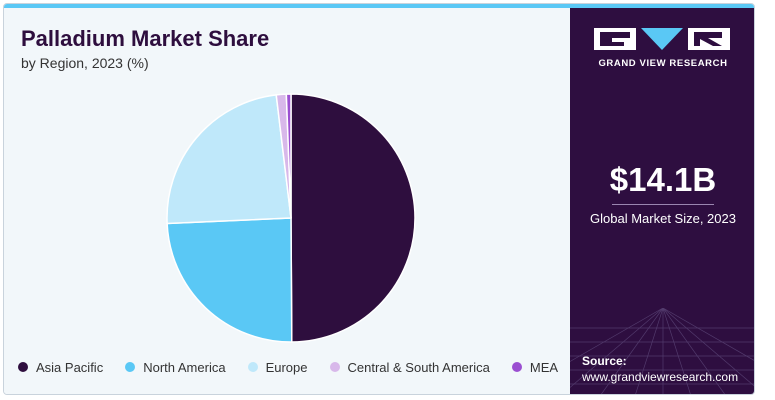  Describe the element at coordinates (184, 367) in the screenshot. I see `legend-label: North America` at that location.